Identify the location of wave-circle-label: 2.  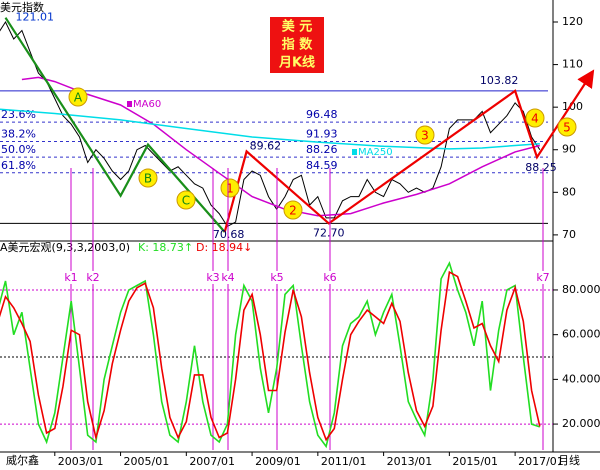
(293, 211).